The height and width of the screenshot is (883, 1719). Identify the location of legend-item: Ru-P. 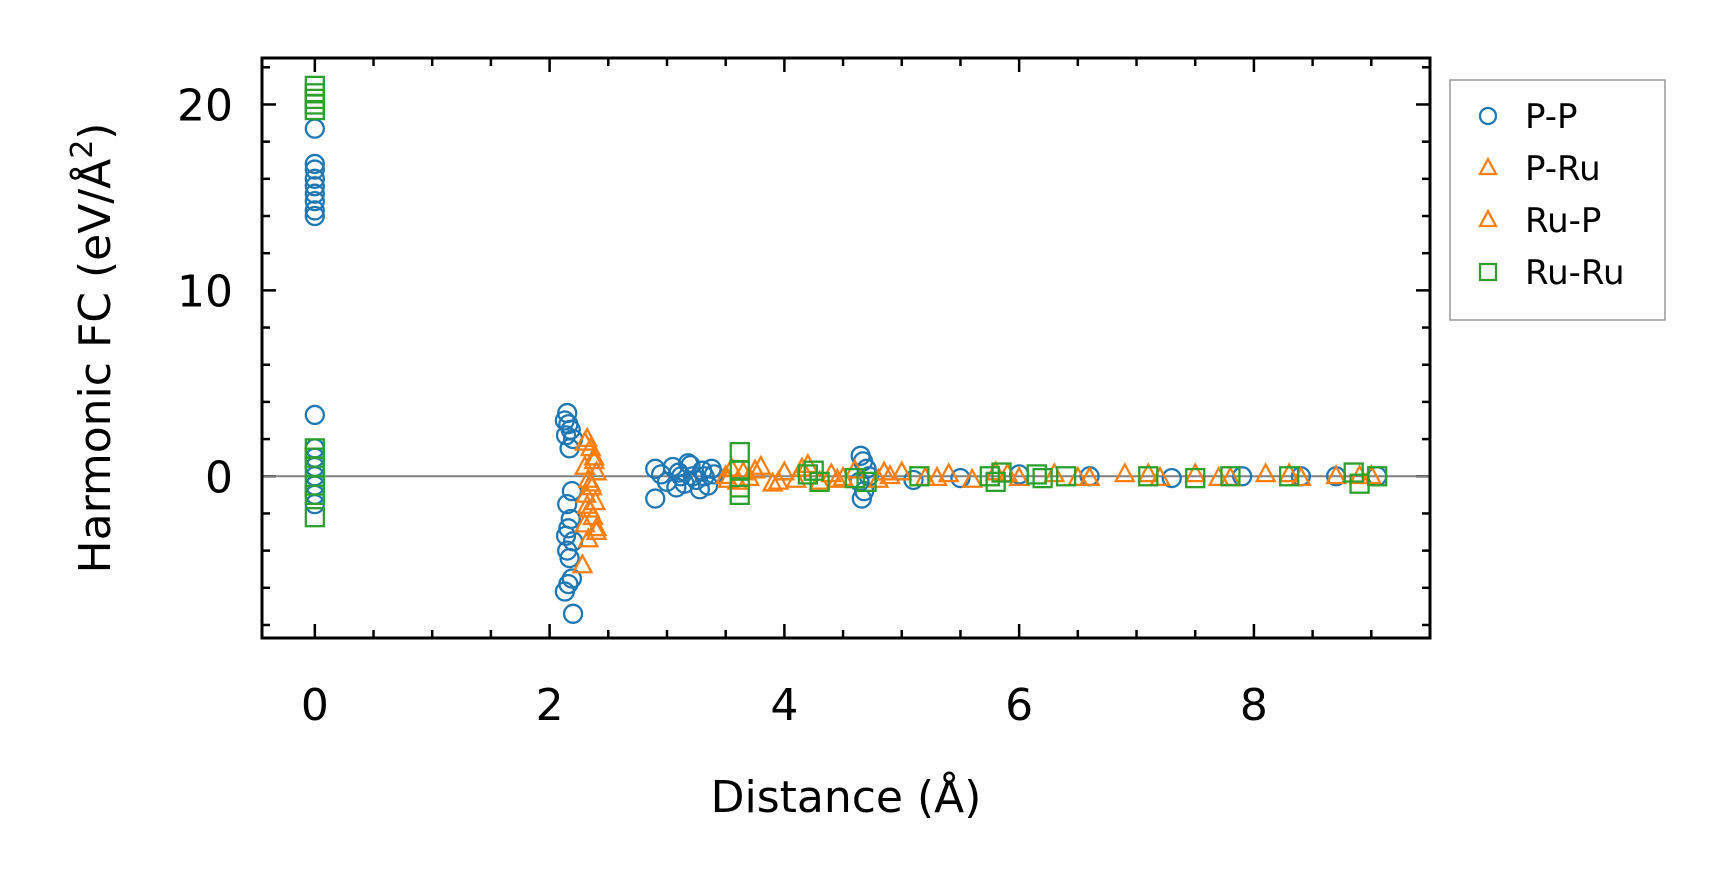
(1539, 221).